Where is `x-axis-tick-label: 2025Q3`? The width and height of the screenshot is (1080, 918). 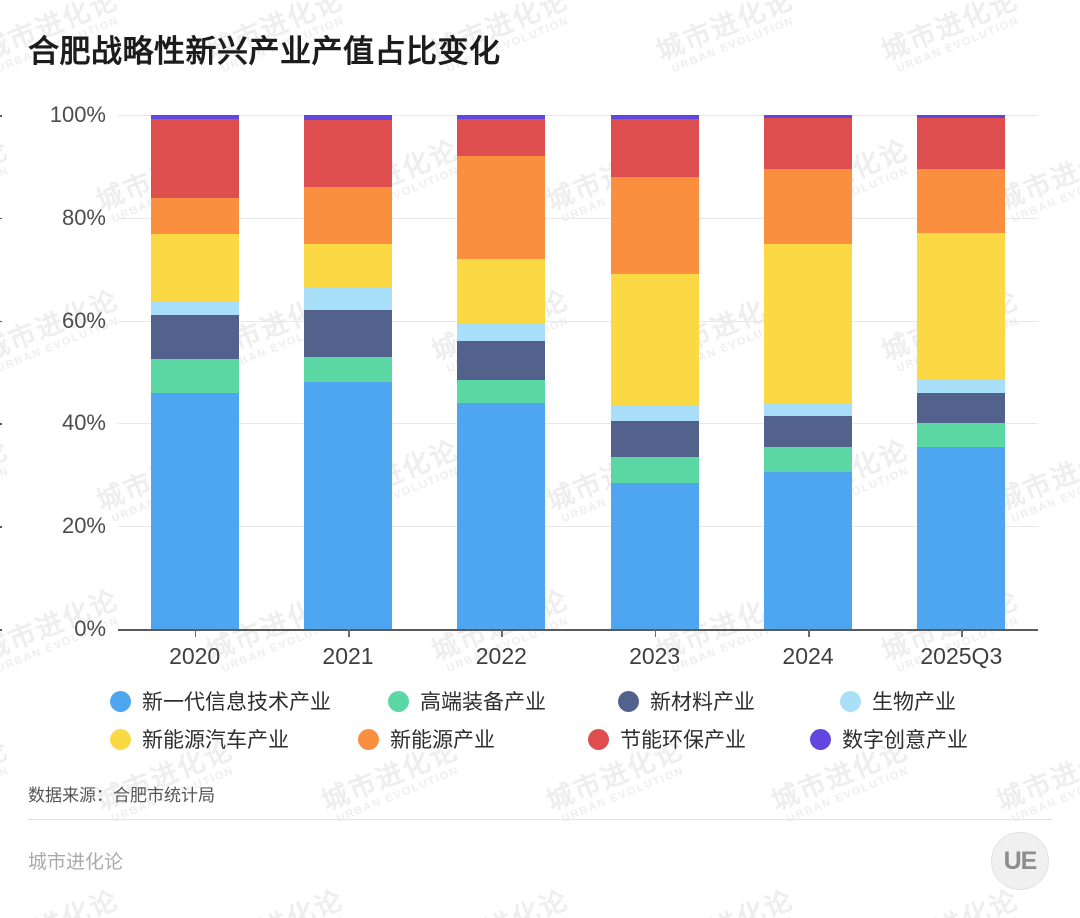
x-axis-tick-label: 2025Q3 is located at coordinates (961, 656).